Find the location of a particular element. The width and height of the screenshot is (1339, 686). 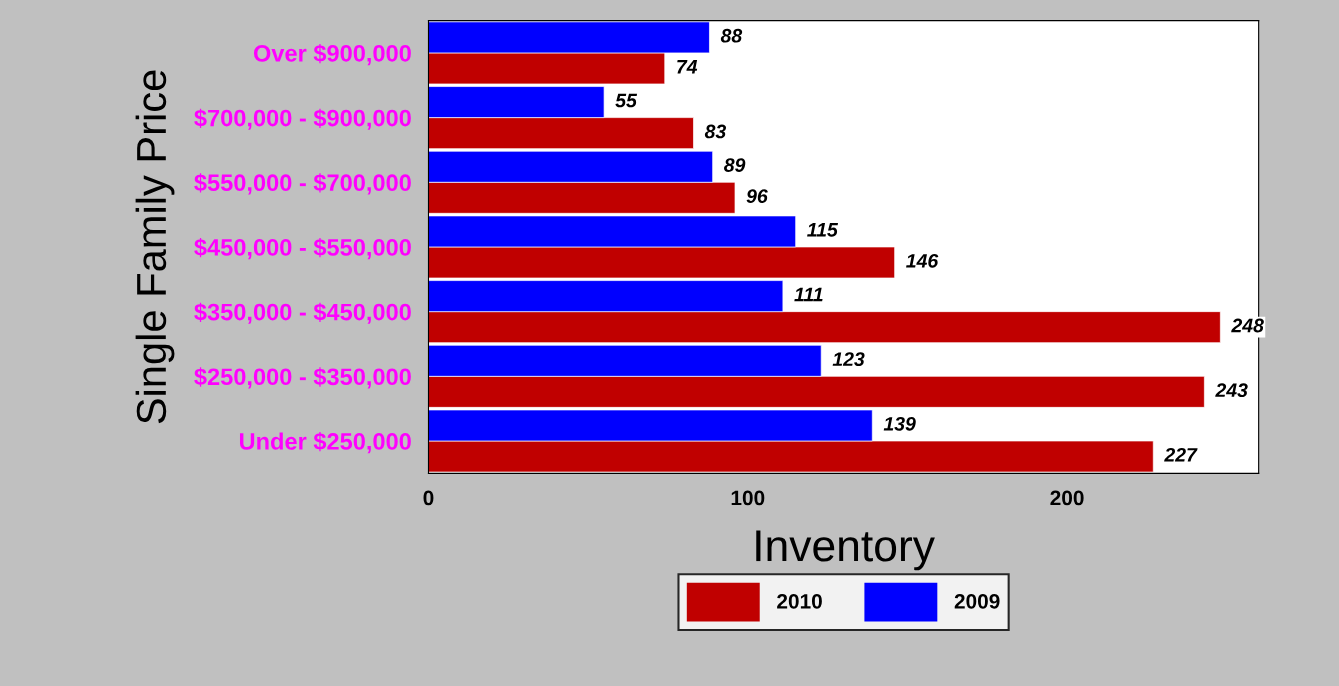

y-tick-label: Under $250,000 is located at coordinates (325, 443).